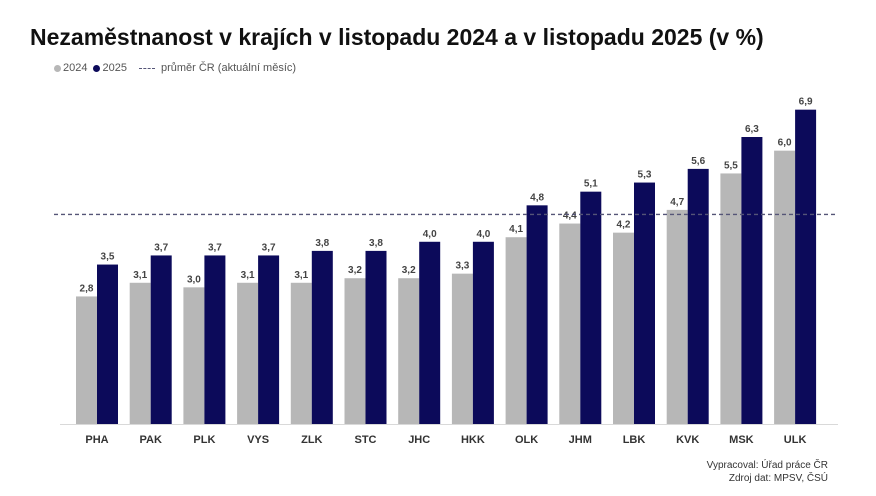 This screenshot has width=876, height=496. What do you see at coordinates (161, 247) in the screenshot?
I see `data-label-2025-pak: 3,7` at bounding box center [161, 247].